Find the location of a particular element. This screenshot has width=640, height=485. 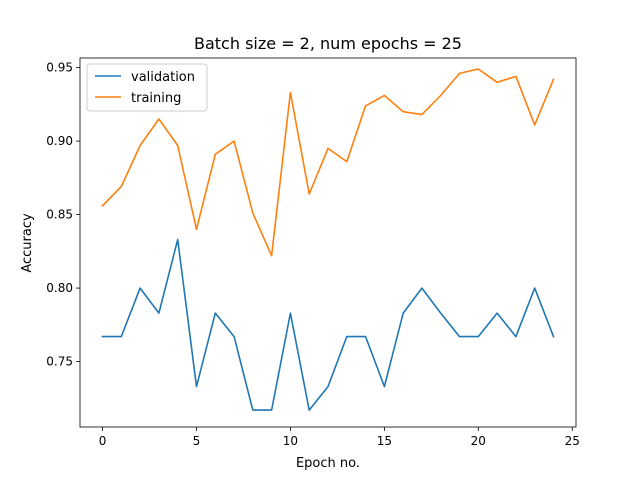

y-tick-label: 0.80 is located at coordinates (59, 288).